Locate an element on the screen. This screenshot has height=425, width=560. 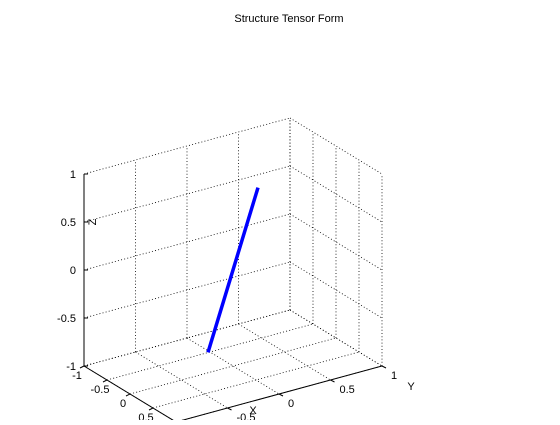
z-tick-label: 0 is located at coordinates (73, 271).